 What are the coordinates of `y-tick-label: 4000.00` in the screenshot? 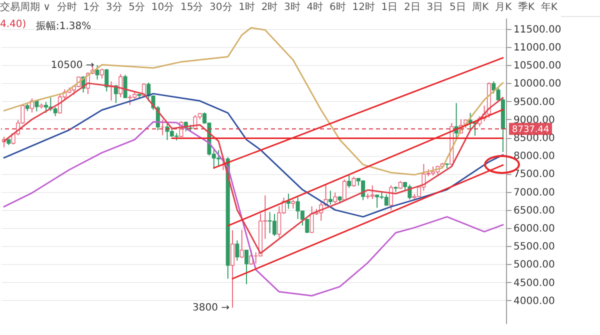 It's located at (534, 301).